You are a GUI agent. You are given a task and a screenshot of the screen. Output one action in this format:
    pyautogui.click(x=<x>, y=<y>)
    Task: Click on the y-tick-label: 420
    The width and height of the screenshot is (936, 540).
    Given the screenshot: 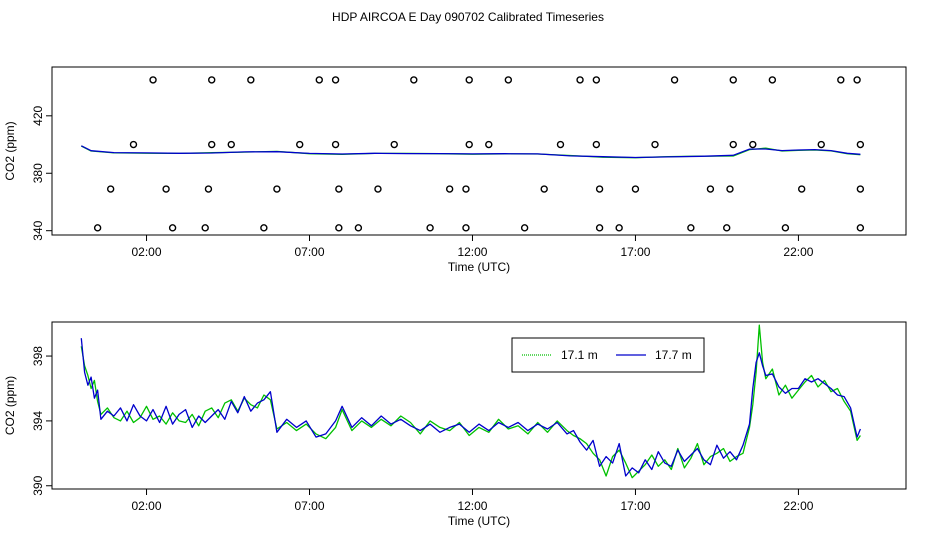 What is the action you would take?
    pyautogui.click(x=38, y=115)
    